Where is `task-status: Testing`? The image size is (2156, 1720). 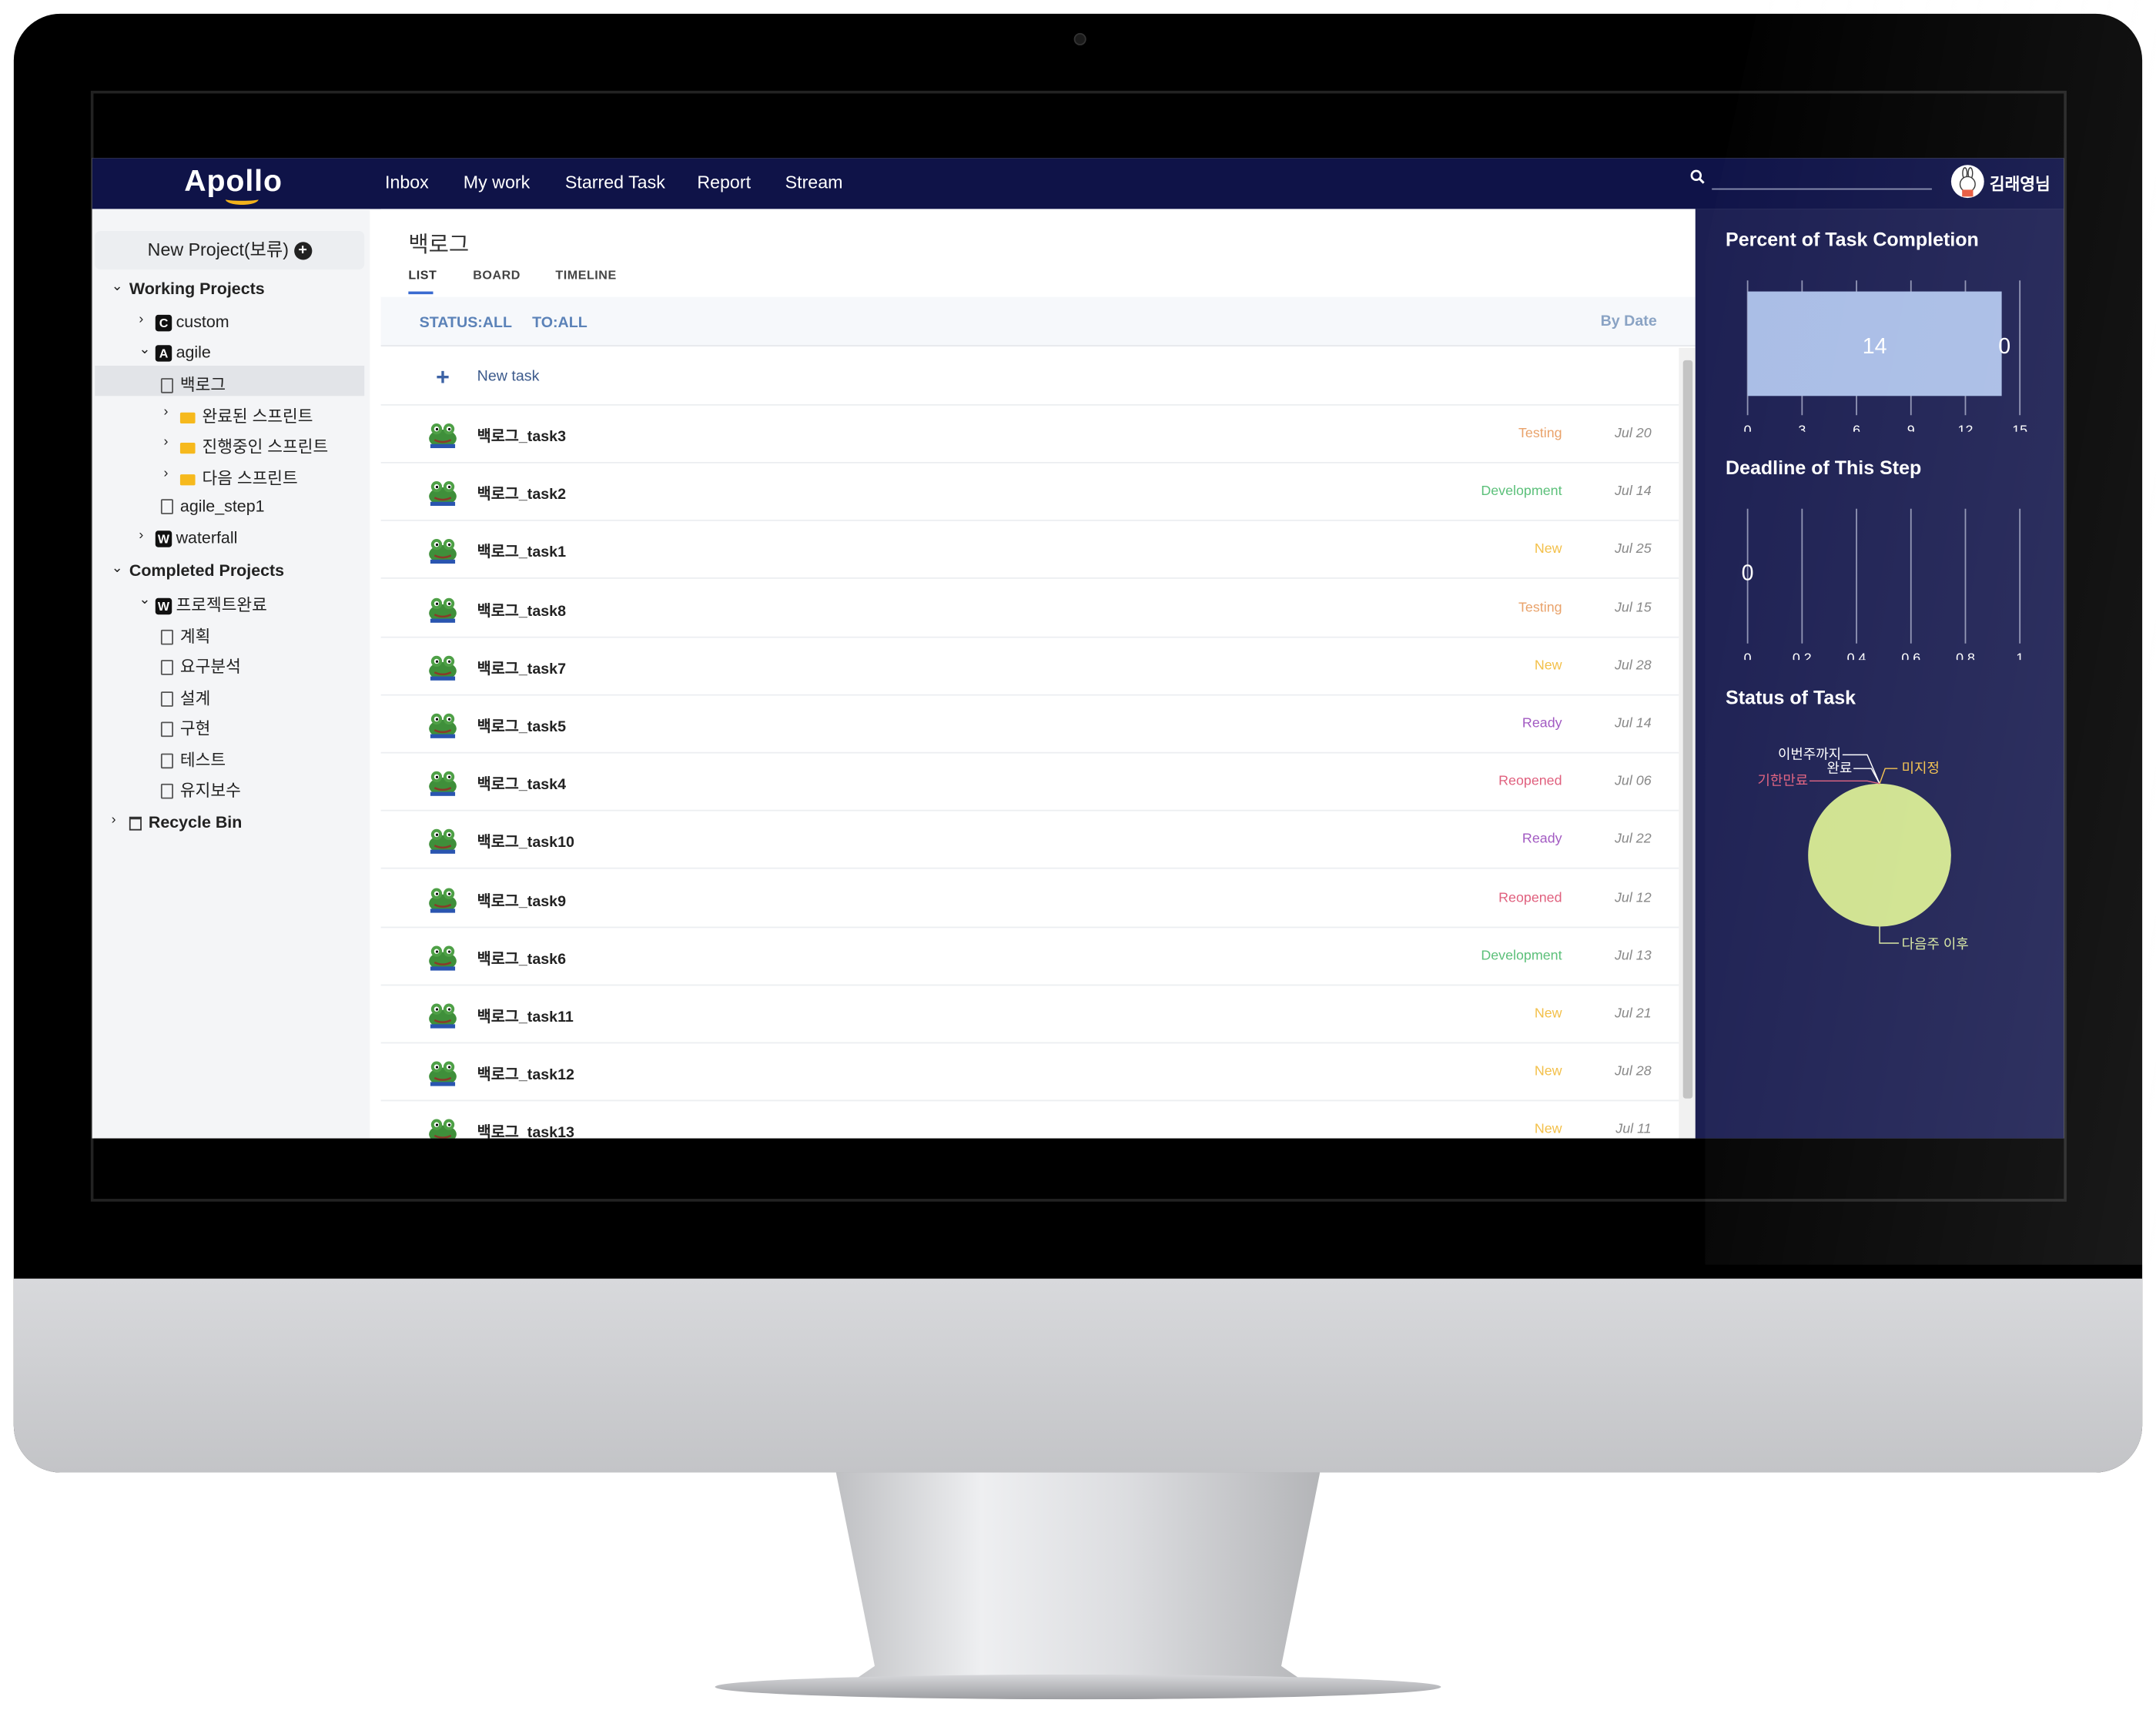 task-status: Testing is located at coordinates (1540, 608).